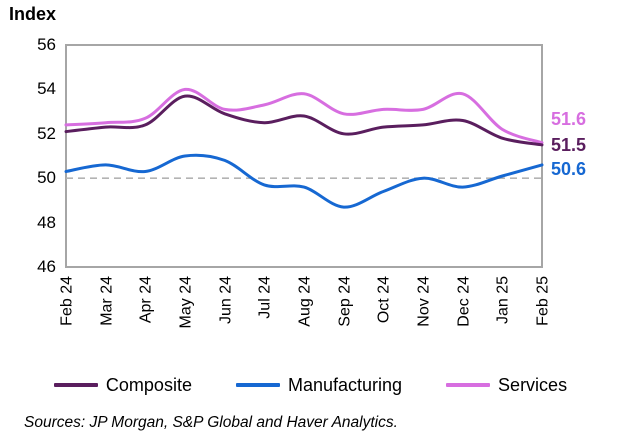 This screenshot has width=621, height=446. I want to click on x-axis-tick-label: Aug 24, so click(305, 301).